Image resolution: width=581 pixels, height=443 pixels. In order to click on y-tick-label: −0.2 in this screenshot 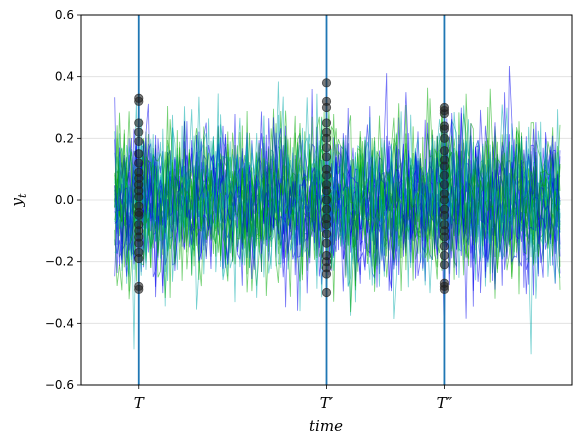, I will do `click(59, 262)`.